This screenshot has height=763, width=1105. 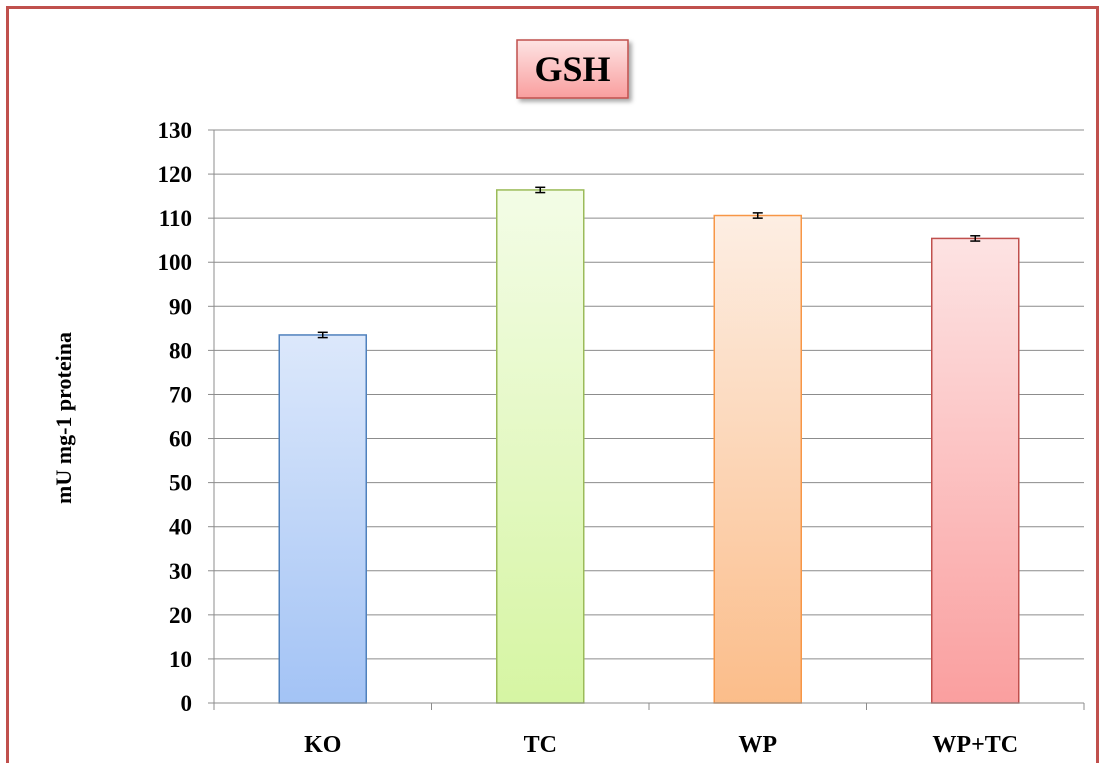 What do you see at coordinates (180, 394) in the screenshot?
I see `y-tick-label: 70` at bounding box center [180, 394].